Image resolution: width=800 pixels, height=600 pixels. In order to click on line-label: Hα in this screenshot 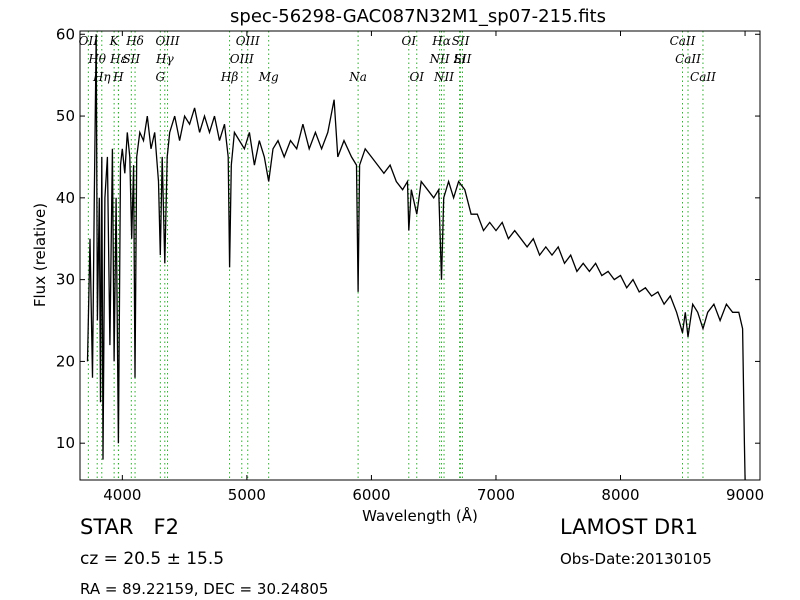, I will do `click(441, 41)`.